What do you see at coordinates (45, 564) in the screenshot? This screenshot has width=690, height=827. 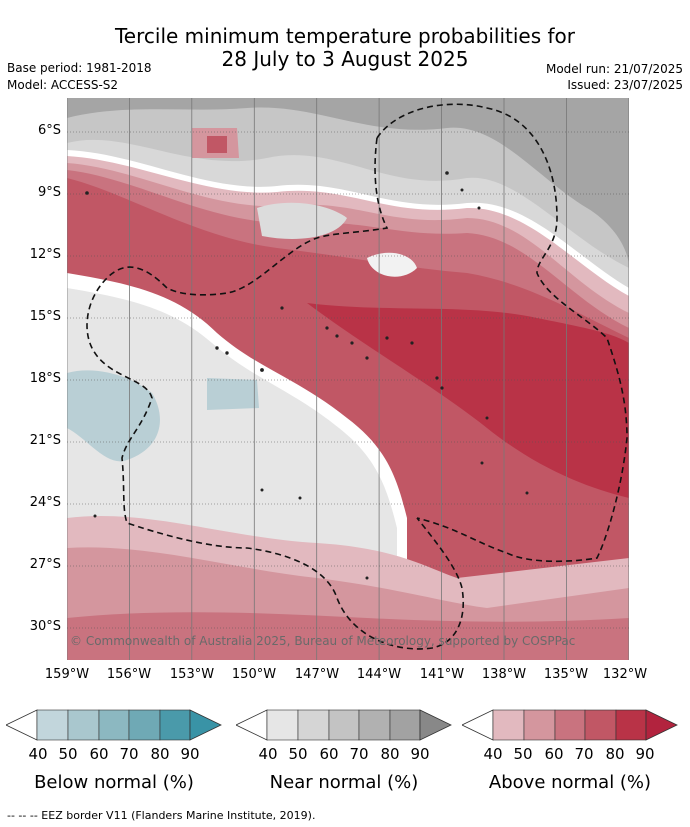 I see `lat-label: 27°S` at bounding box center [45, 564].